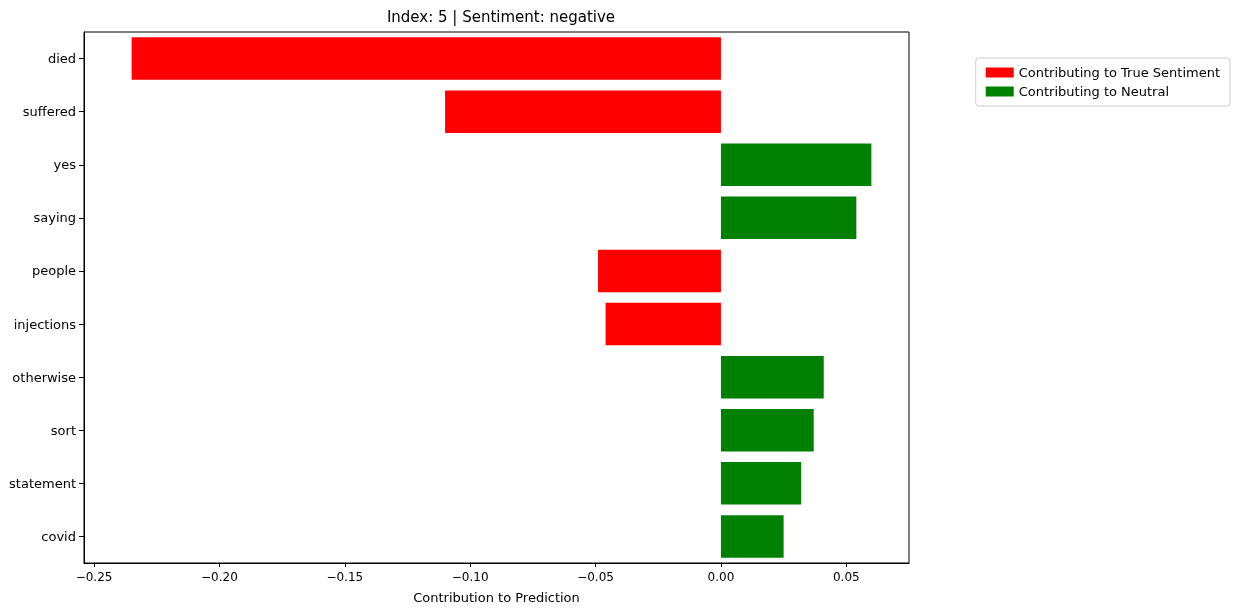 Image resolution: width=1242 pixels, height=615 pixels. I want to click on x-tick-label: −0.15, so click(345, 577).